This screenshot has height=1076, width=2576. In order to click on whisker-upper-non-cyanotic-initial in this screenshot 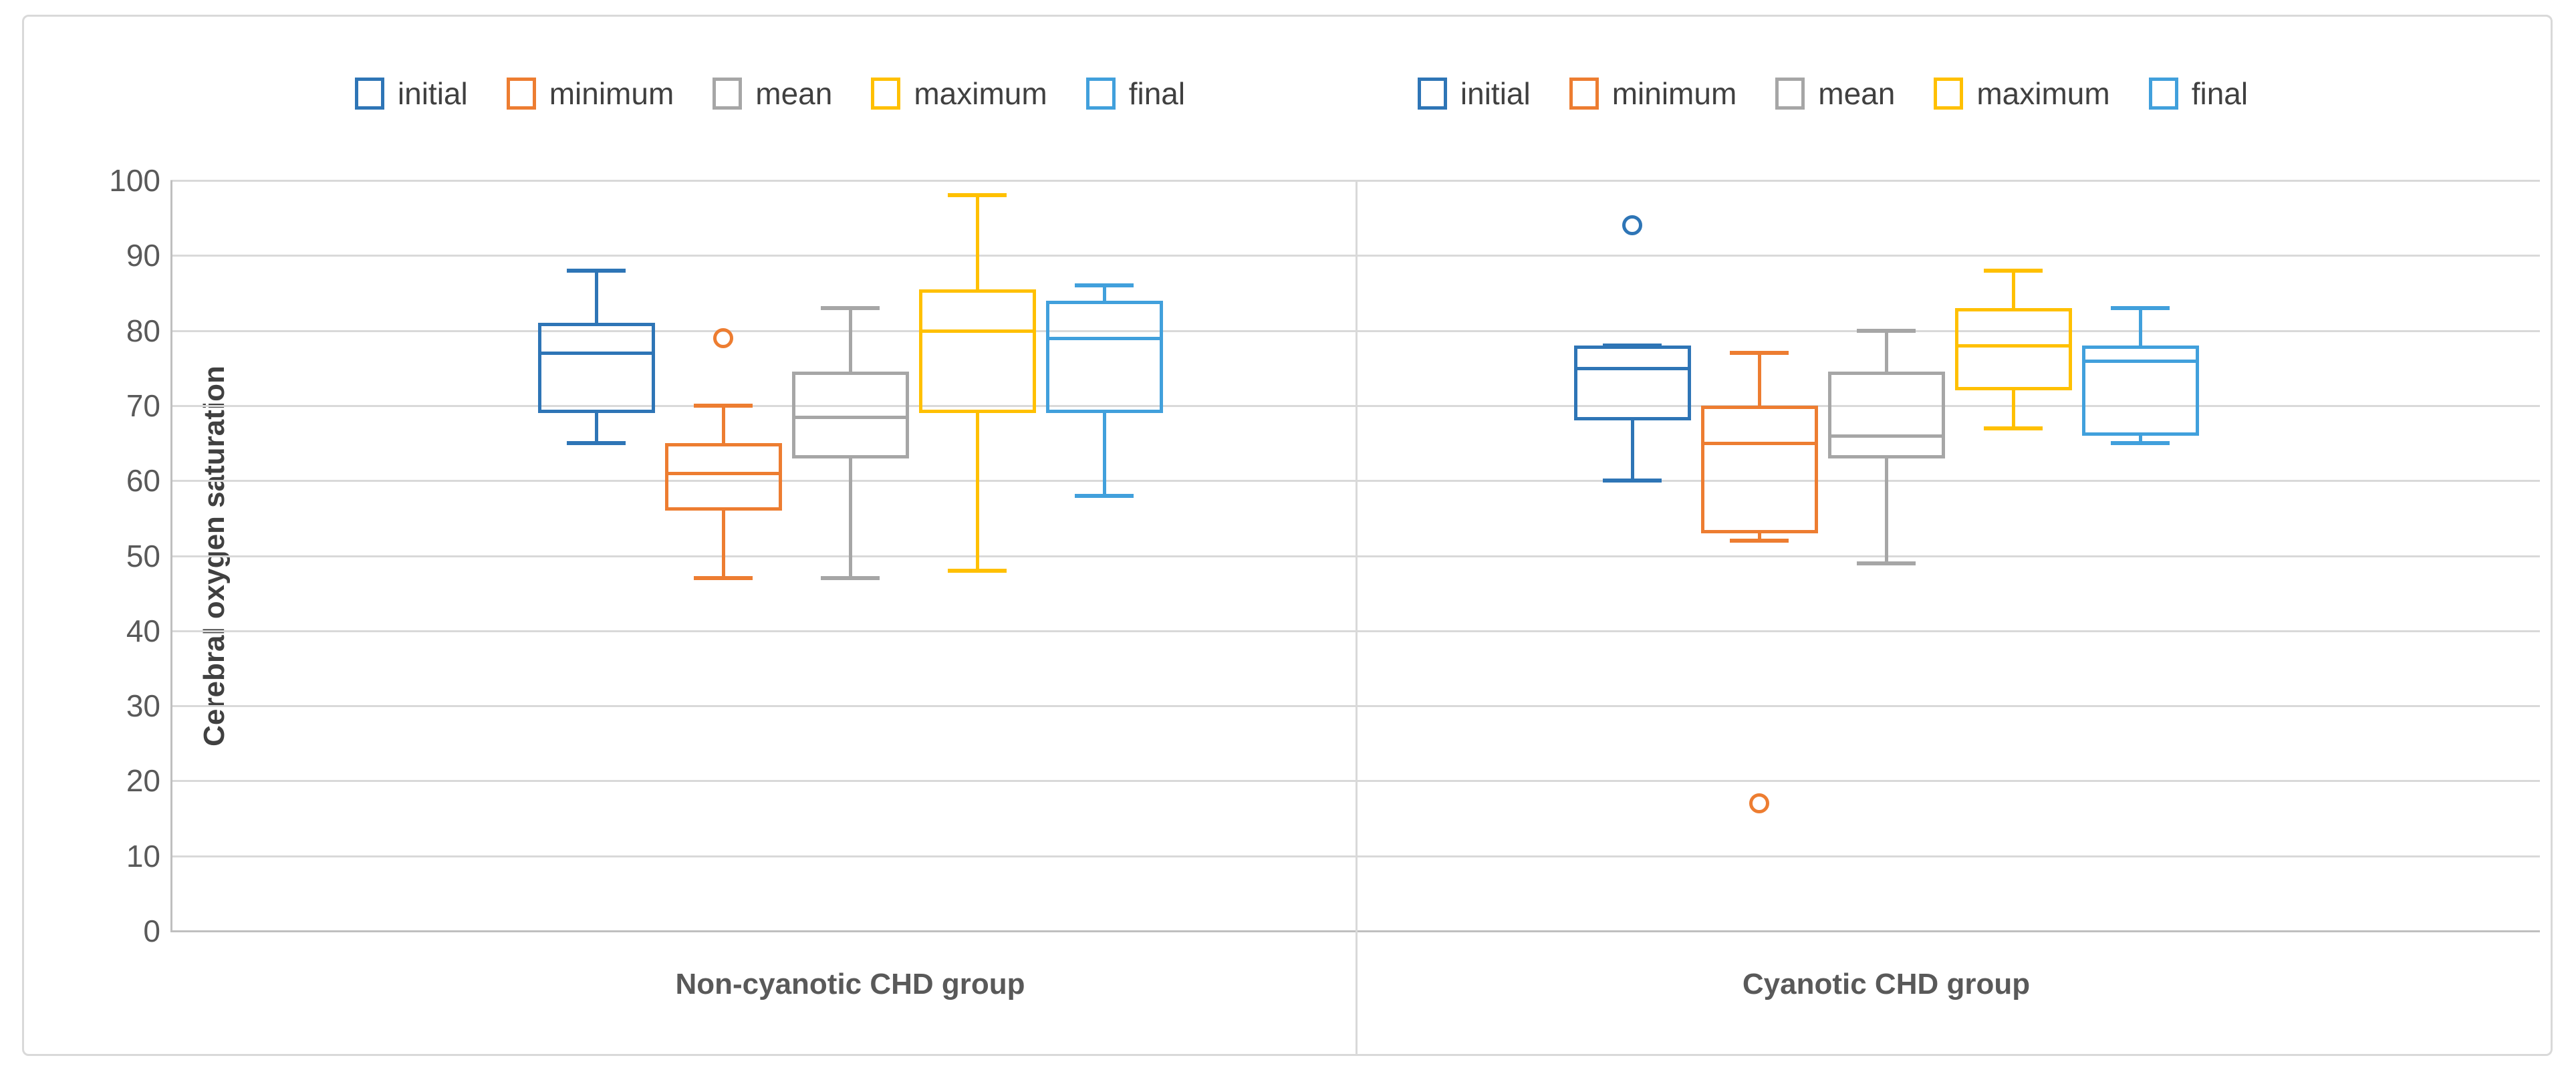, I will do `click(596, 296)`.